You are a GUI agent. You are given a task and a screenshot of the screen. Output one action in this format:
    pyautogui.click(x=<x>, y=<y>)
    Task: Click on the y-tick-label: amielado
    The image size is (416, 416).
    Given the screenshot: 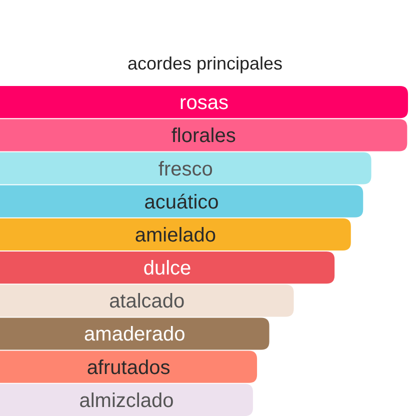 What is the action you would take?
    pyautogui.click(x=175, y=235)
    